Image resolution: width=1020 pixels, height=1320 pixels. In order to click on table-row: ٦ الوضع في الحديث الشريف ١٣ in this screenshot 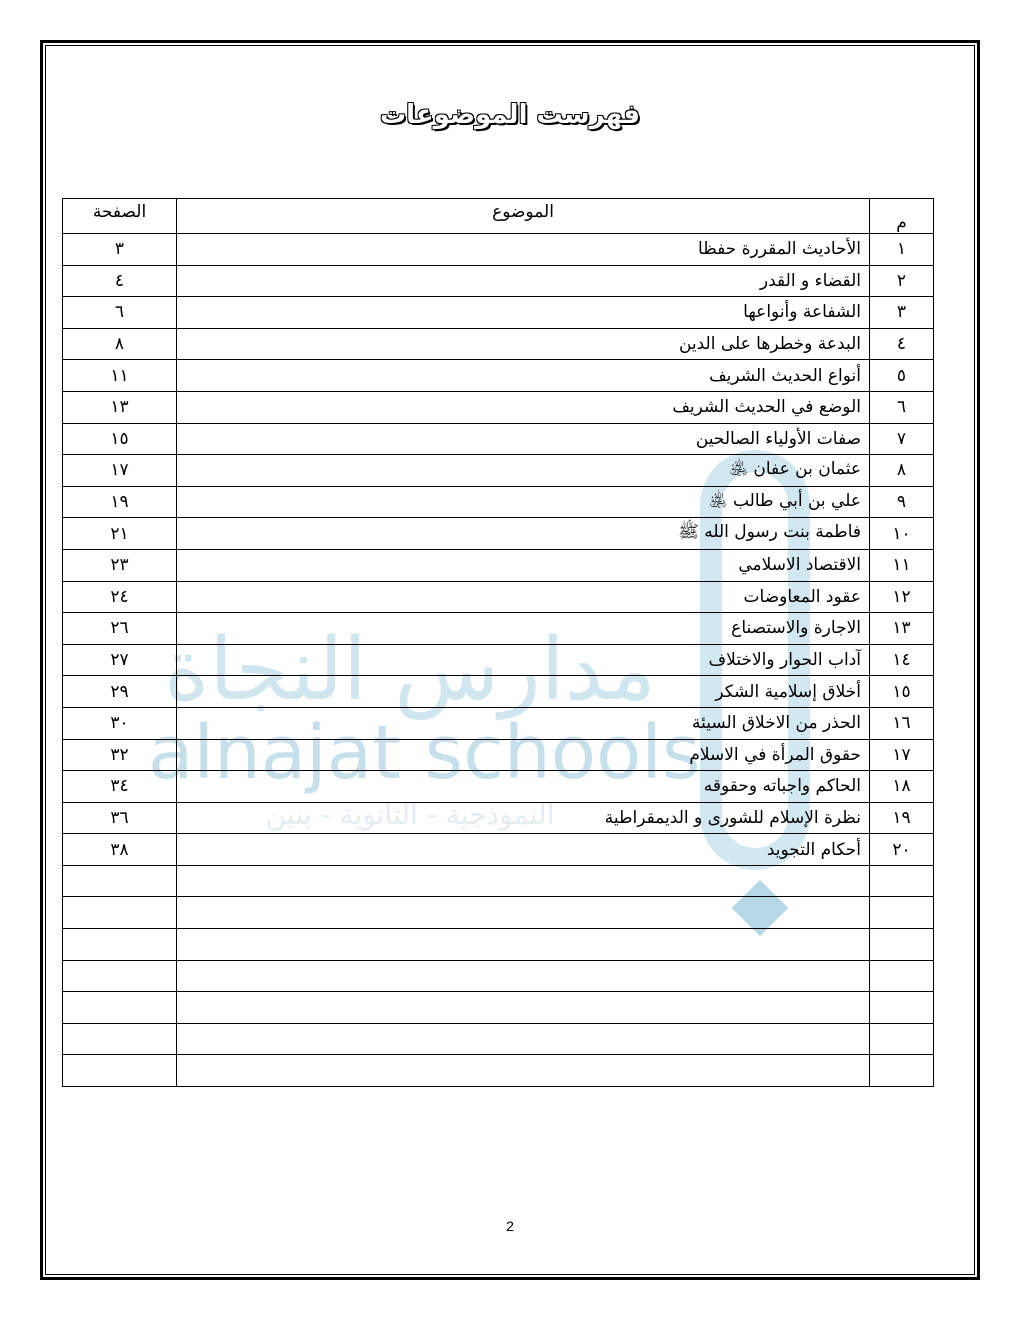, I will do `click(498, 407)`.